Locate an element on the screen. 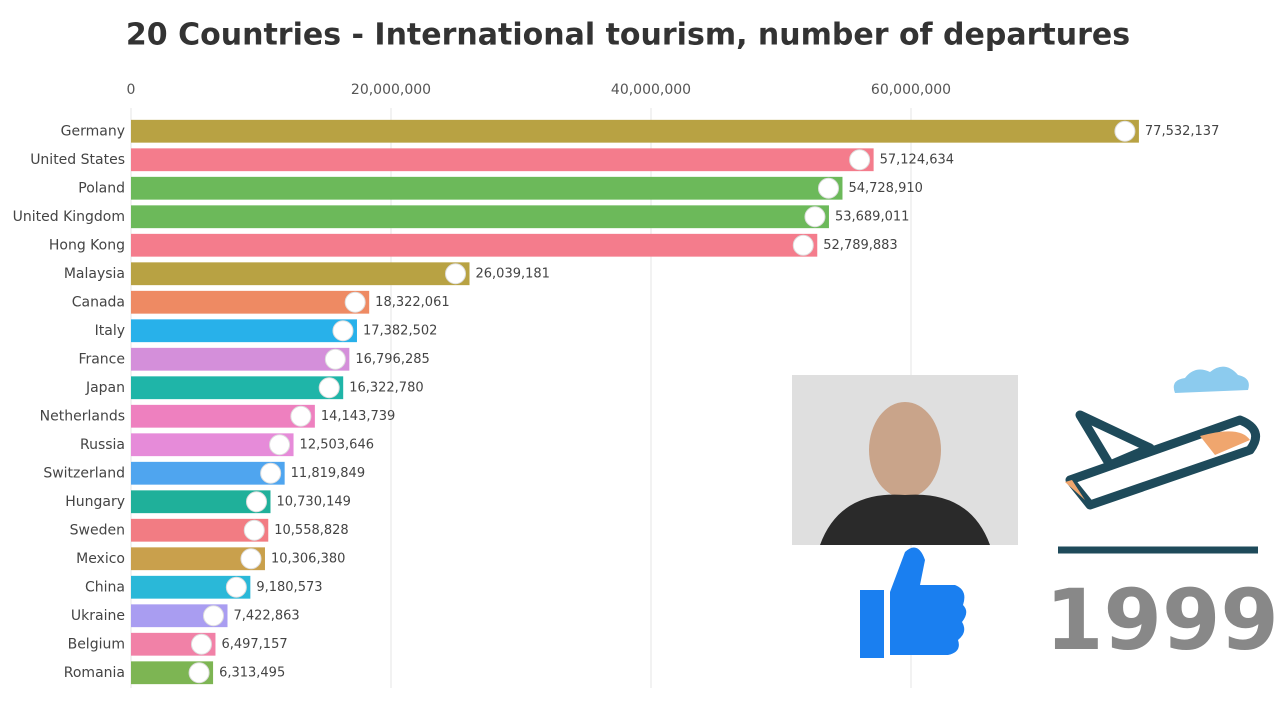 The image size is (1280, 720). x-tick-label: 60,000,000 is located at coordinates (911, 90).